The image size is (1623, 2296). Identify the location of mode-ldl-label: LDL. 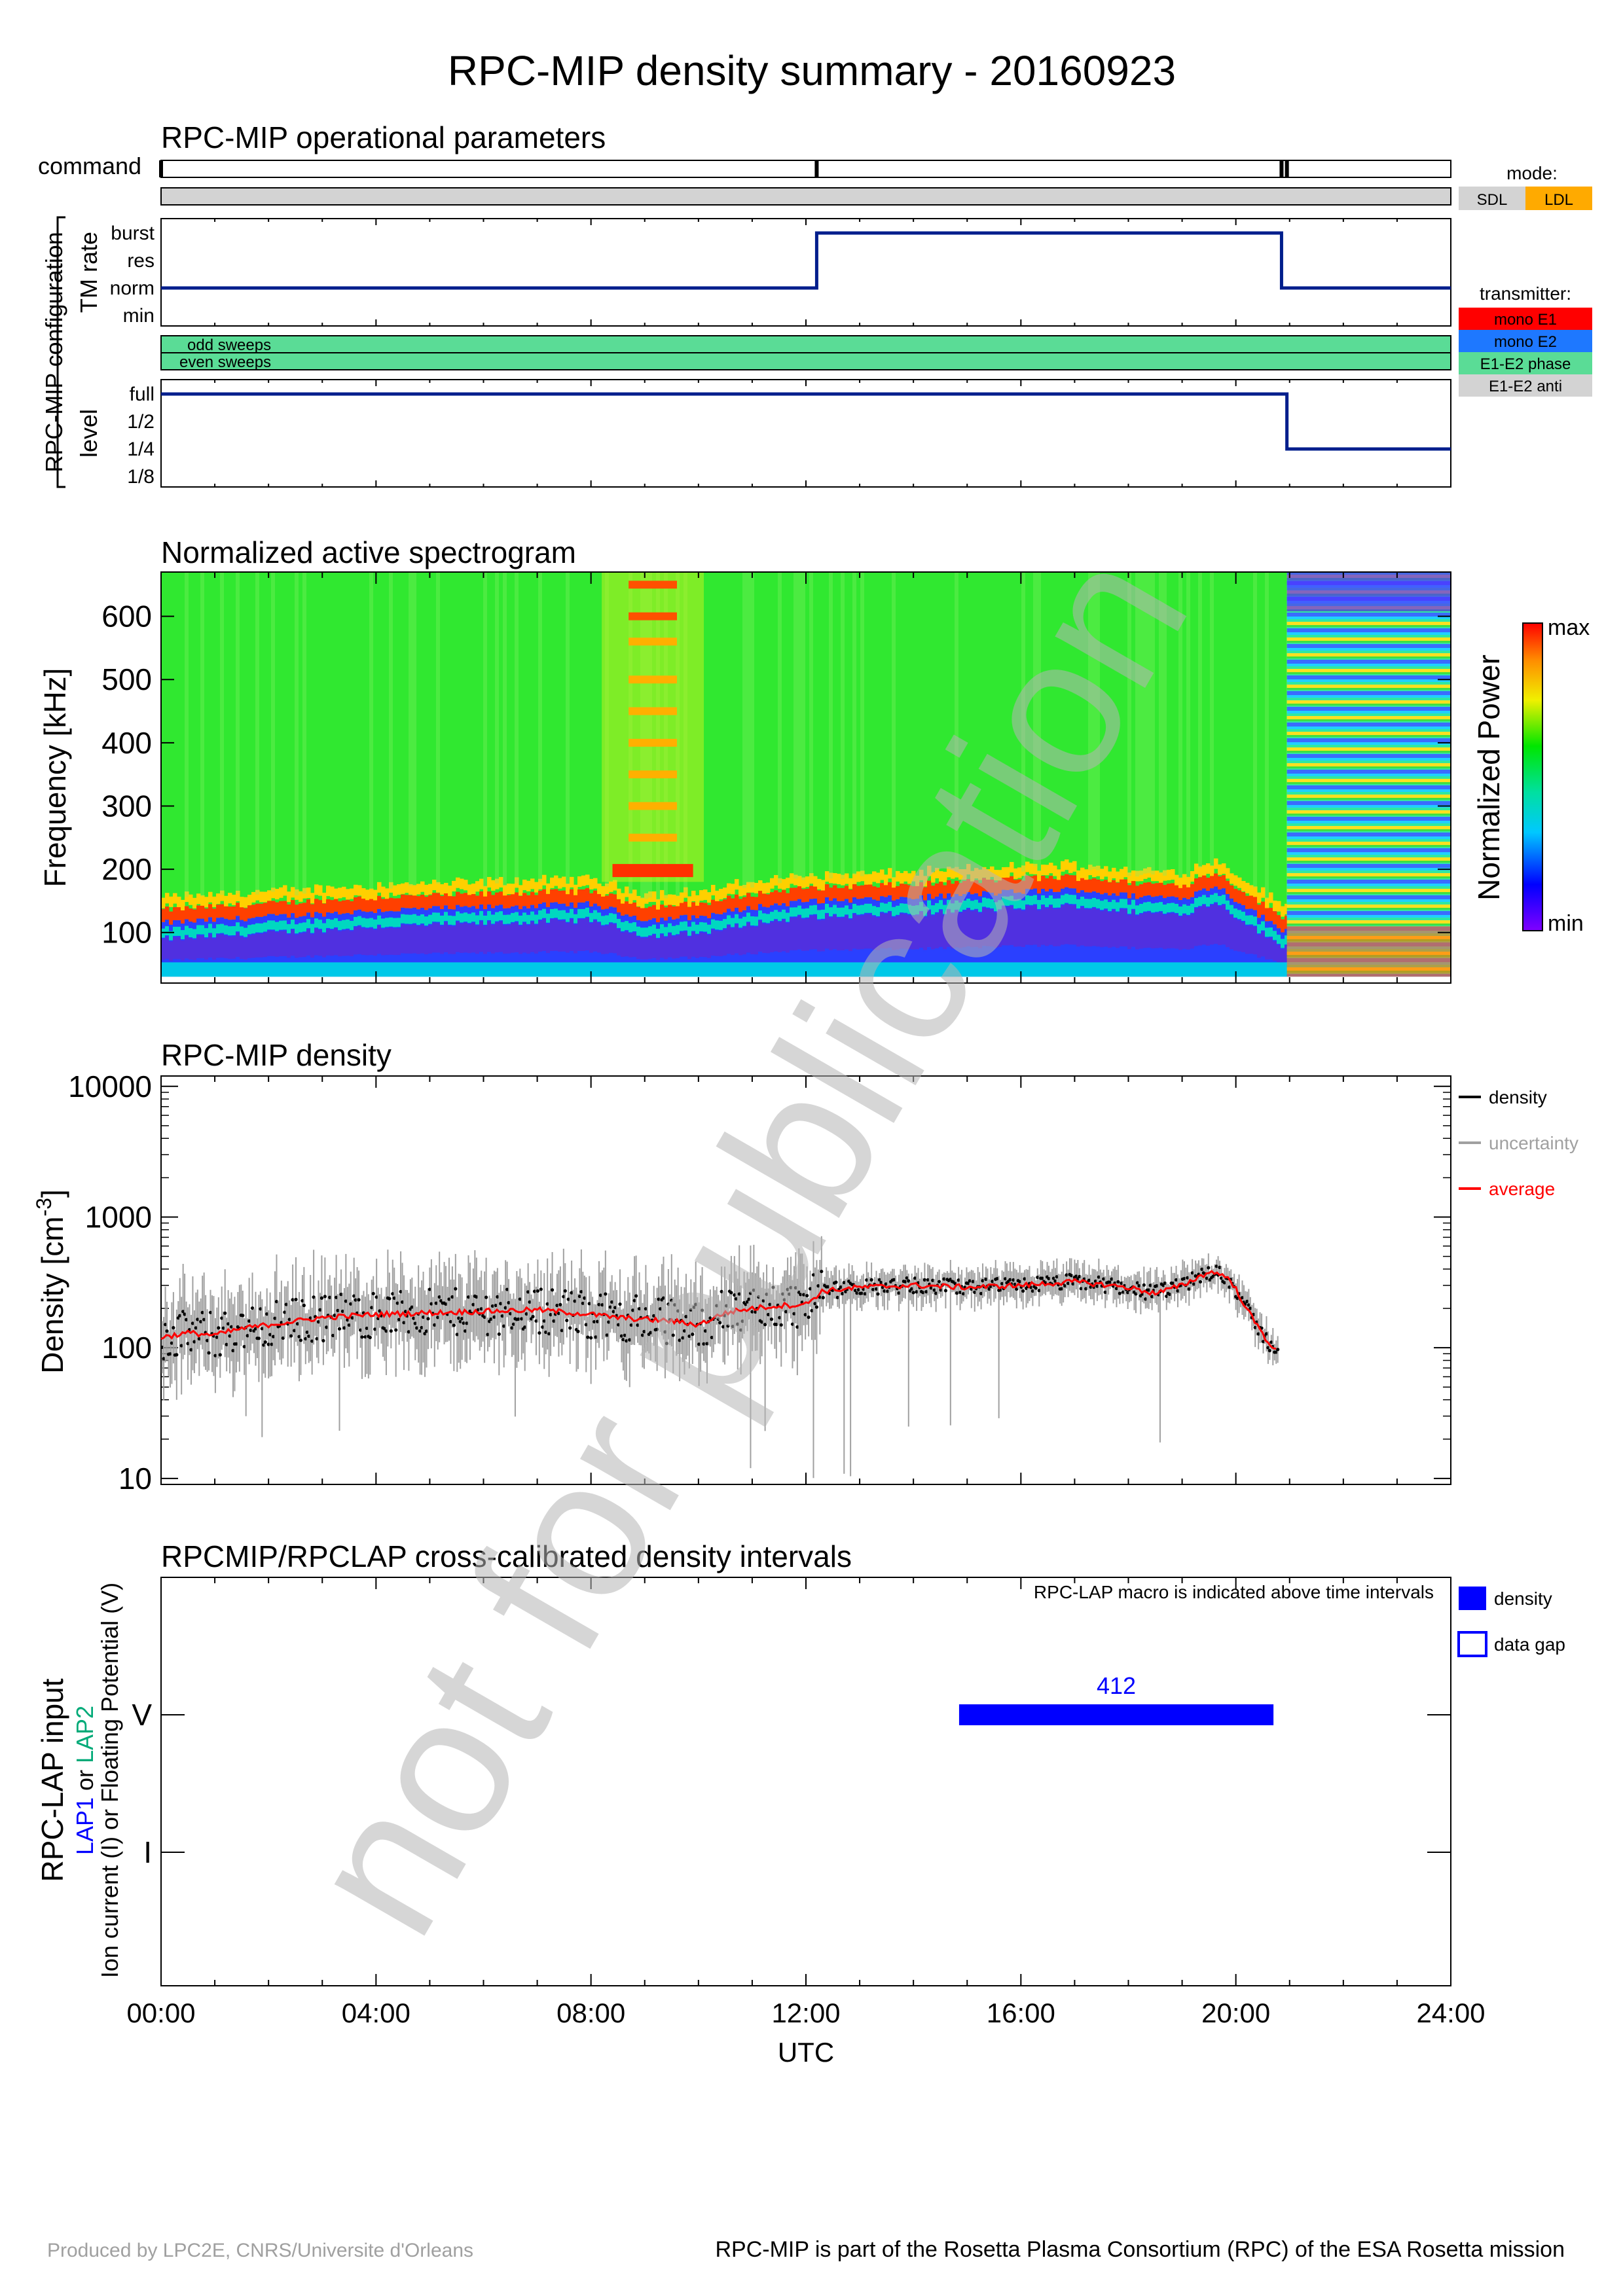
(1558, 200).